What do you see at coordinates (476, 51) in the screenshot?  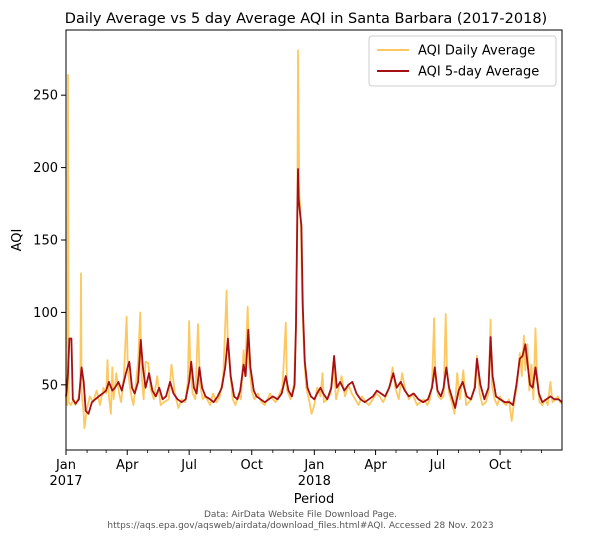 I see `legend-label: AQI Daily Average` at bounding box center [476, 51].